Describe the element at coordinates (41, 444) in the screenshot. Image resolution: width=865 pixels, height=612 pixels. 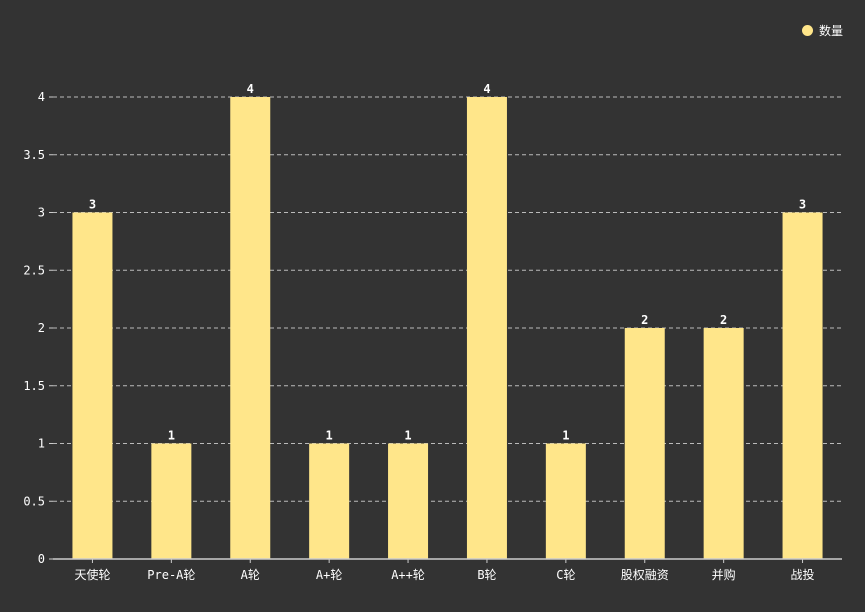
I see `y-tick-label: 1` at that location.